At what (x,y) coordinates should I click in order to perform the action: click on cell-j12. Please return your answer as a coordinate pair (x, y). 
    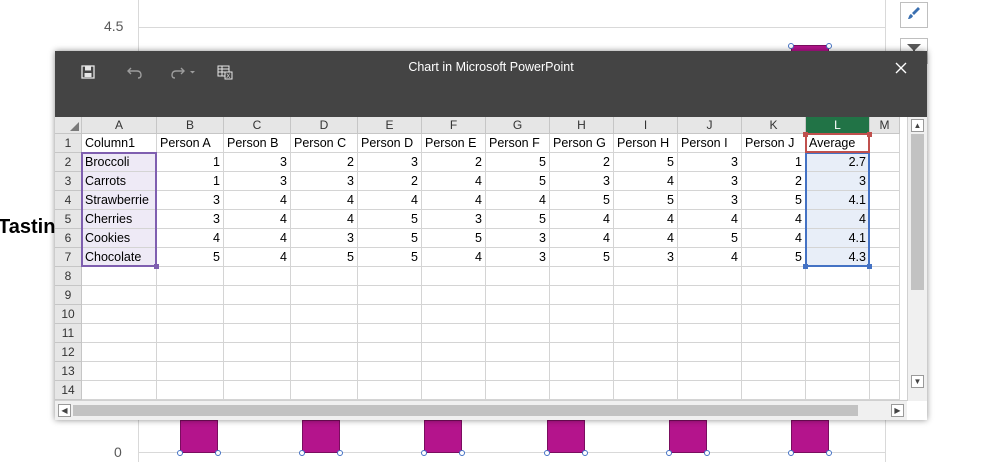
    Looking at the image, I should click on (710, 352).